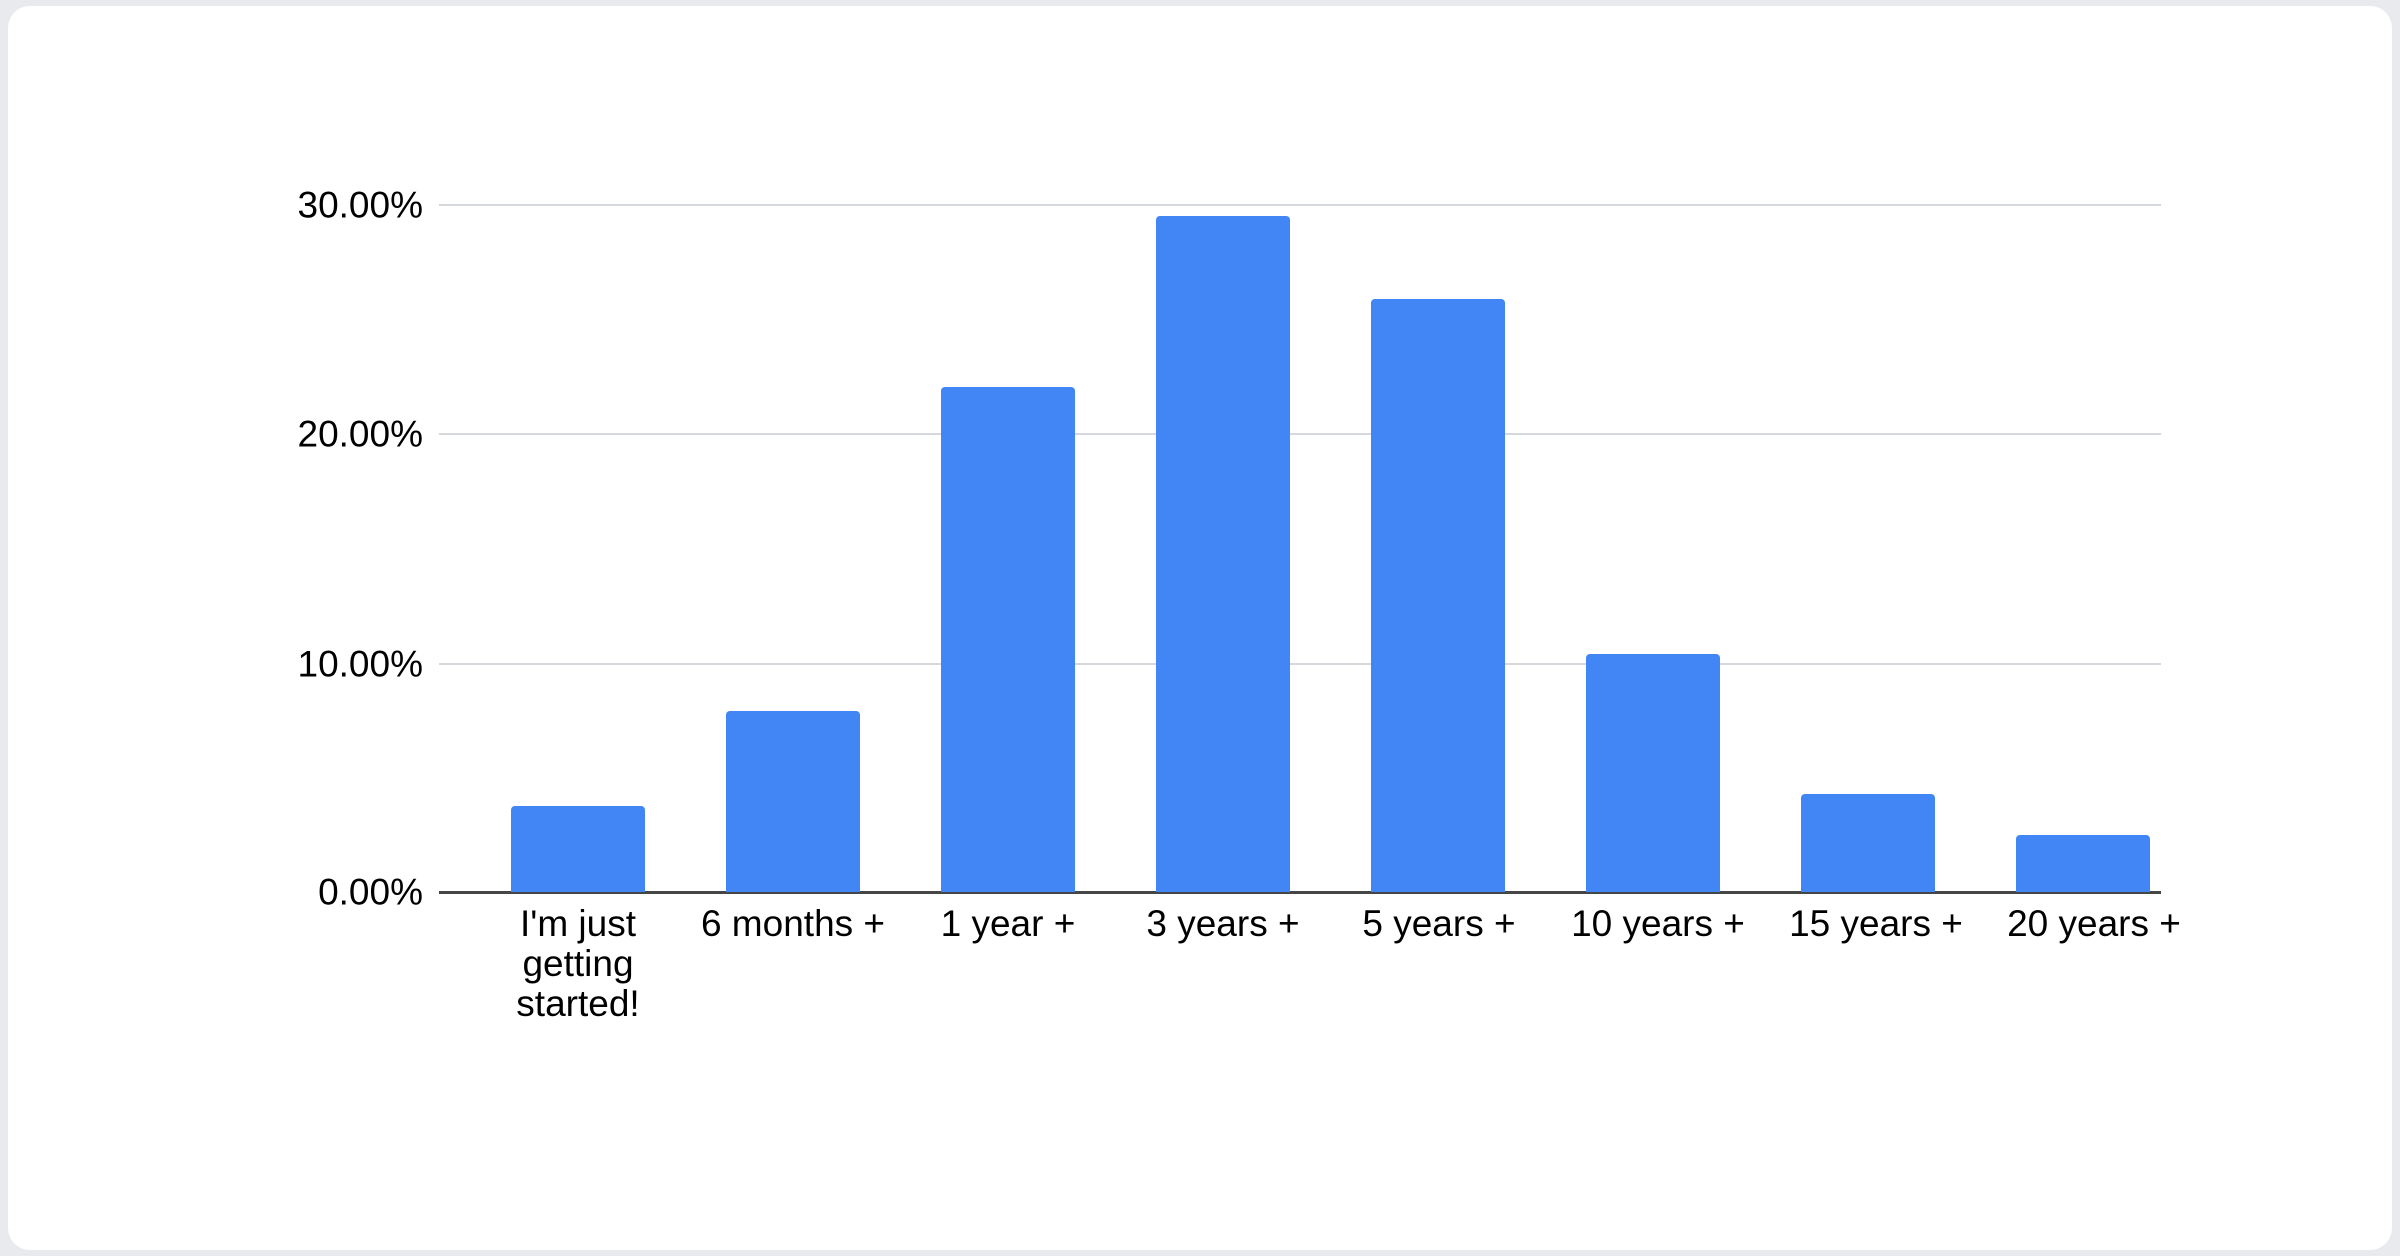  What do you see at coordinates (1658, 923) in the screenshot?
I see `x-tick-label-5: 10 years +` at bounding box center [1658, 923].